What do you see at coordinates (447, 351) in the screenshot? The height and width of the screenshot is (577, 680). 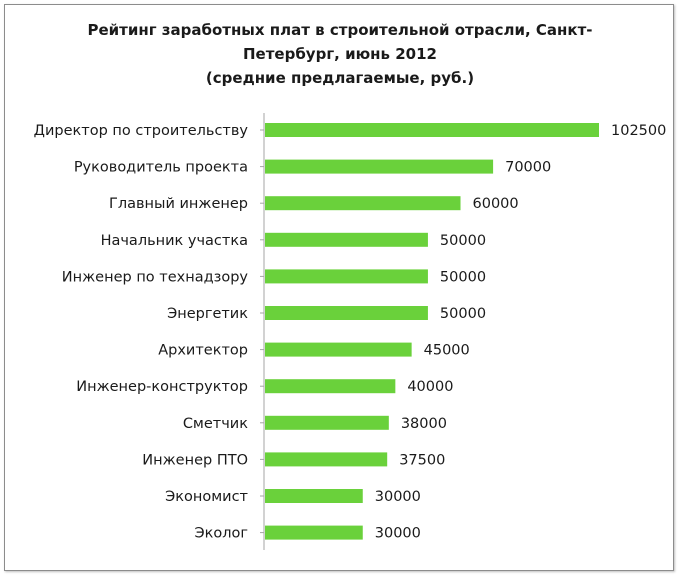 I see `value-label: 45000` at bounding box center [447, 351].